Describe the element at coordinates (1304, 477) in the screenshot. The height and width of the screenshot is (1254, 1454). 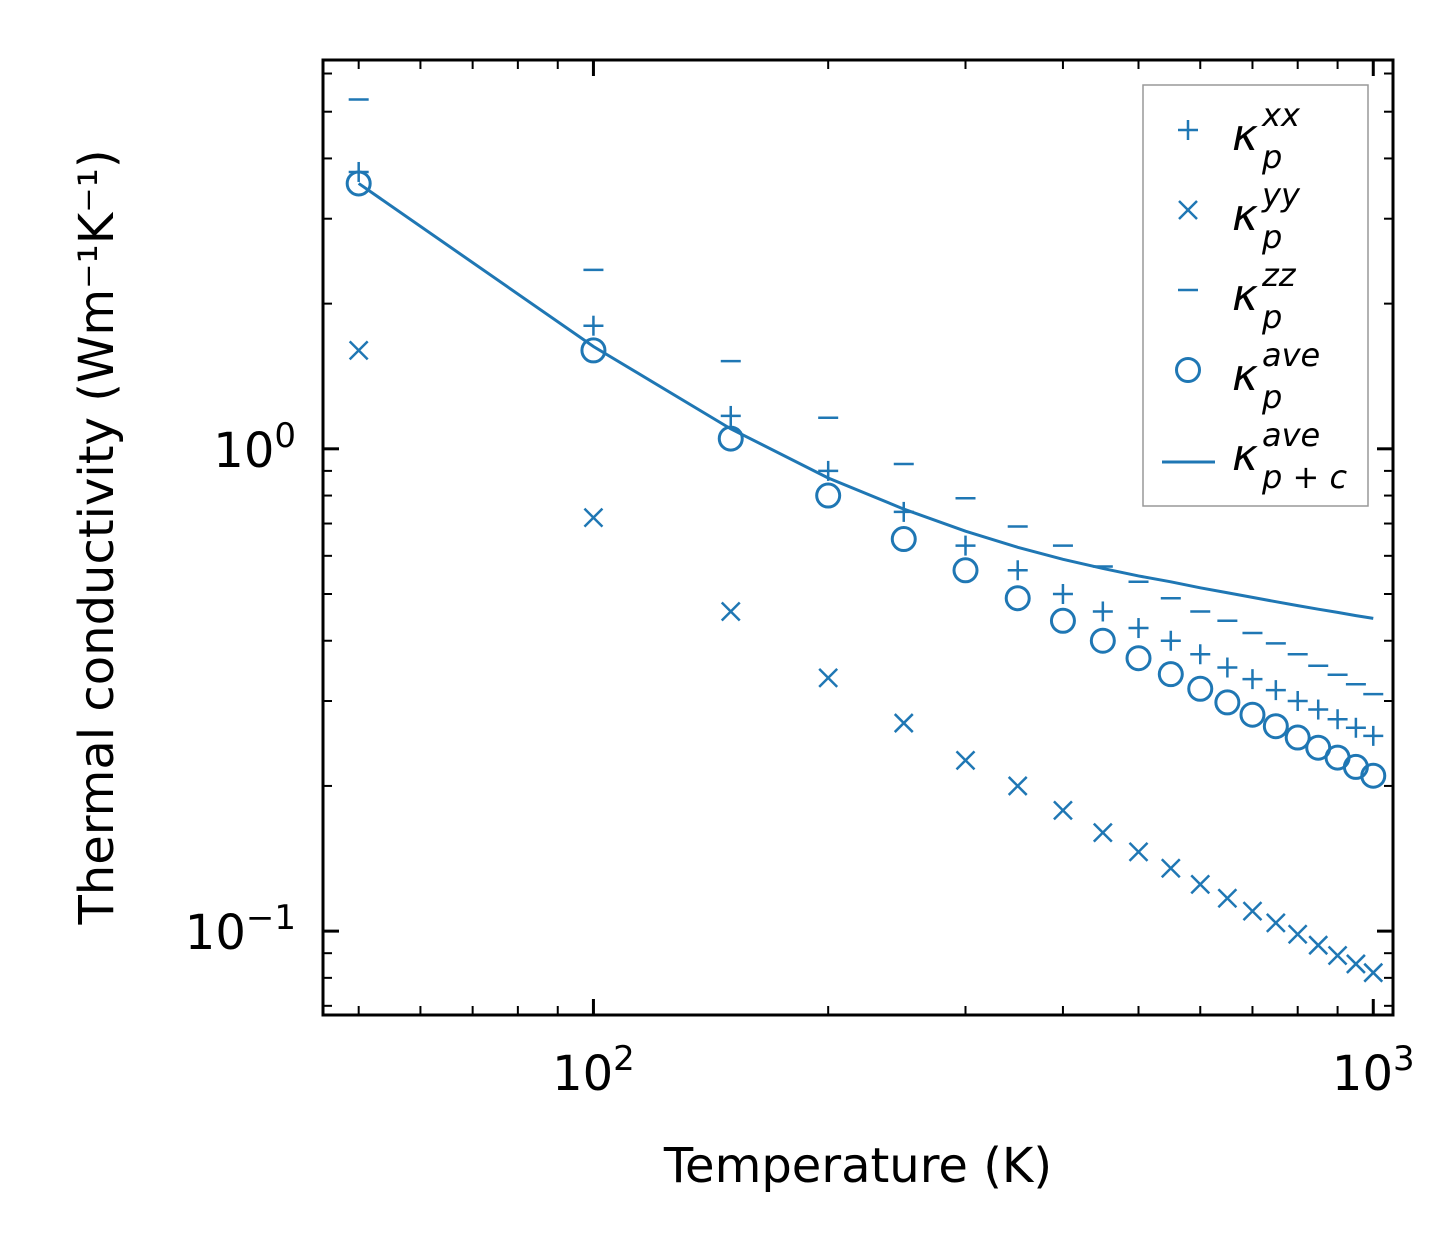
I see `legend-subscript: p + c` at that location.